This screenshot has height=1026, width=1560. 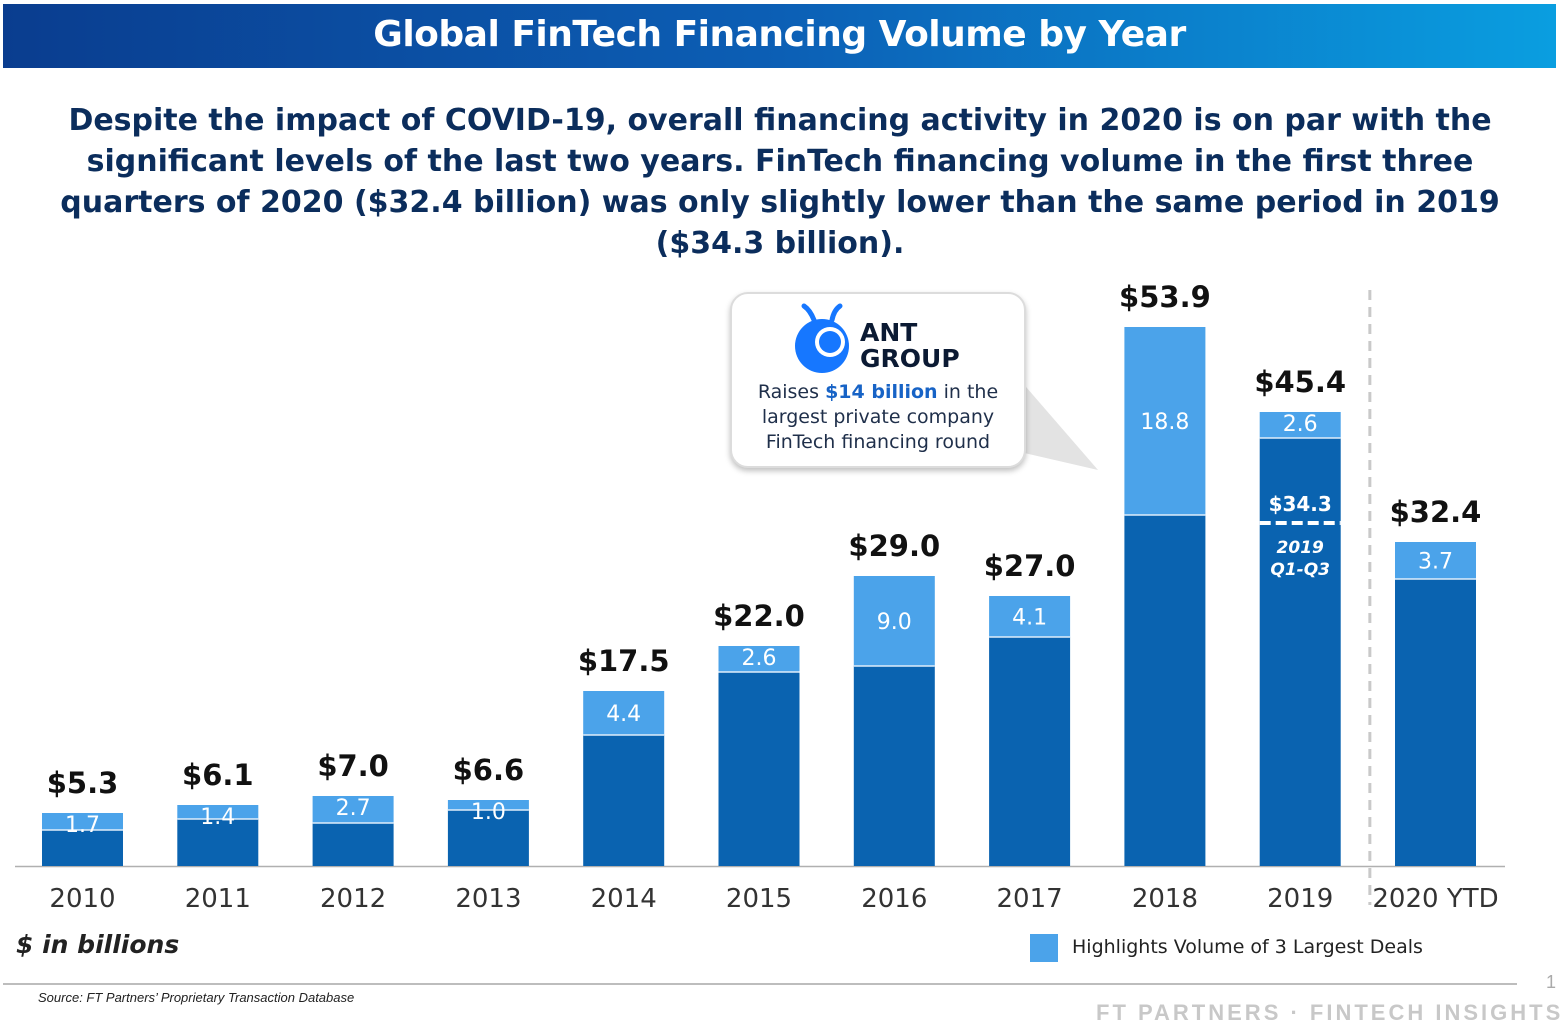 I want to click on bar-highlight-2010, so click(x=82, y=821).